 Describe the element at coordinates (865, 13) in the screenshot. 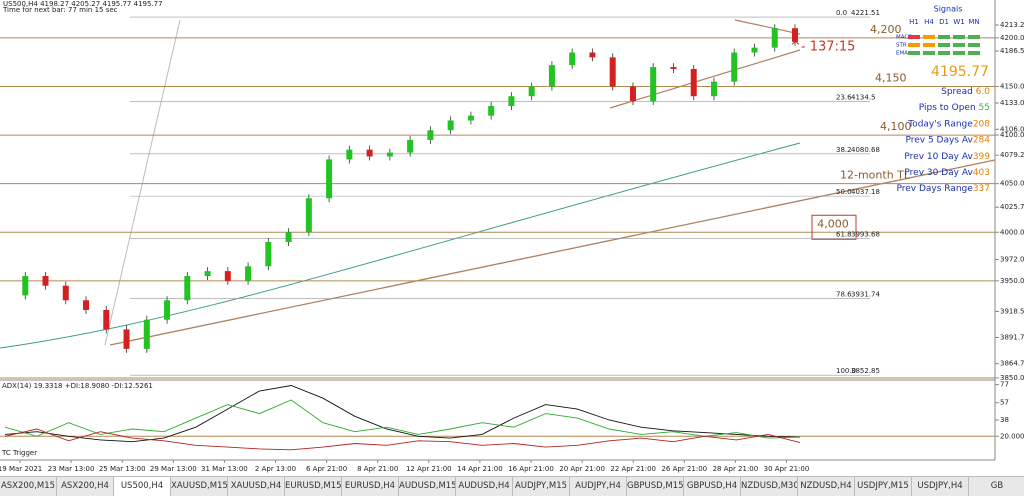

I see `fib-price: 4221.51` at that location.